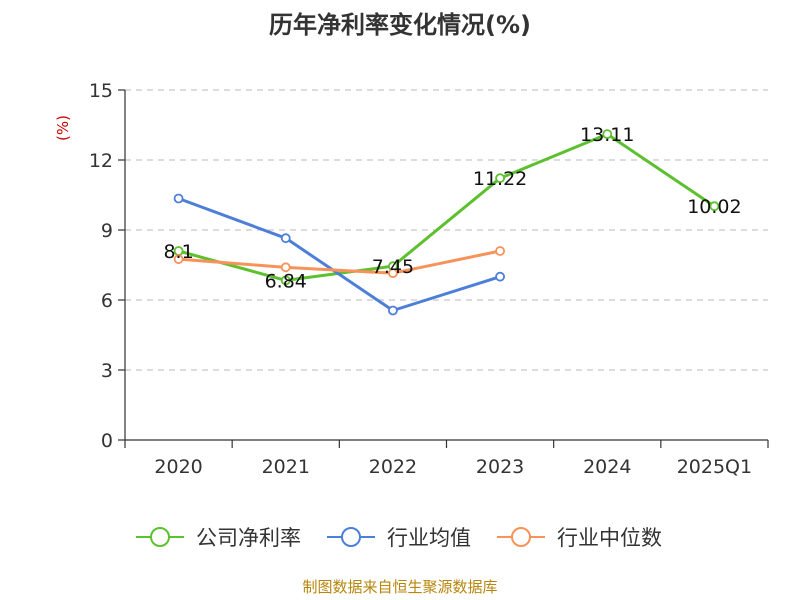 Image resolution: width=800 pixels, height=600 pixels. What do you see at coordinates (286, 467) in the screenshot?
I see `x-tick-label-2021: 2021` at bounding box center [286, 467].